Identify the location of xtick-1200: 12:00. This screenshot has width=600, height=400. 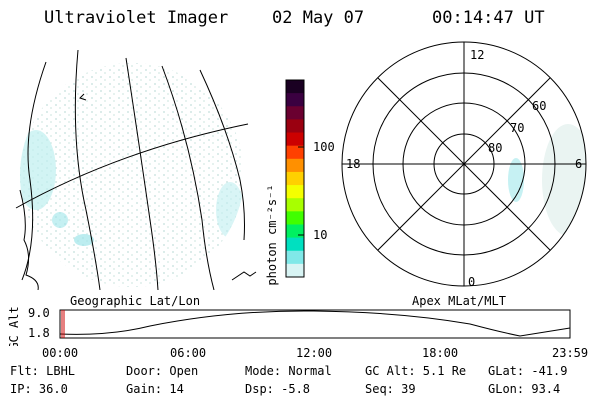
(314, 353).